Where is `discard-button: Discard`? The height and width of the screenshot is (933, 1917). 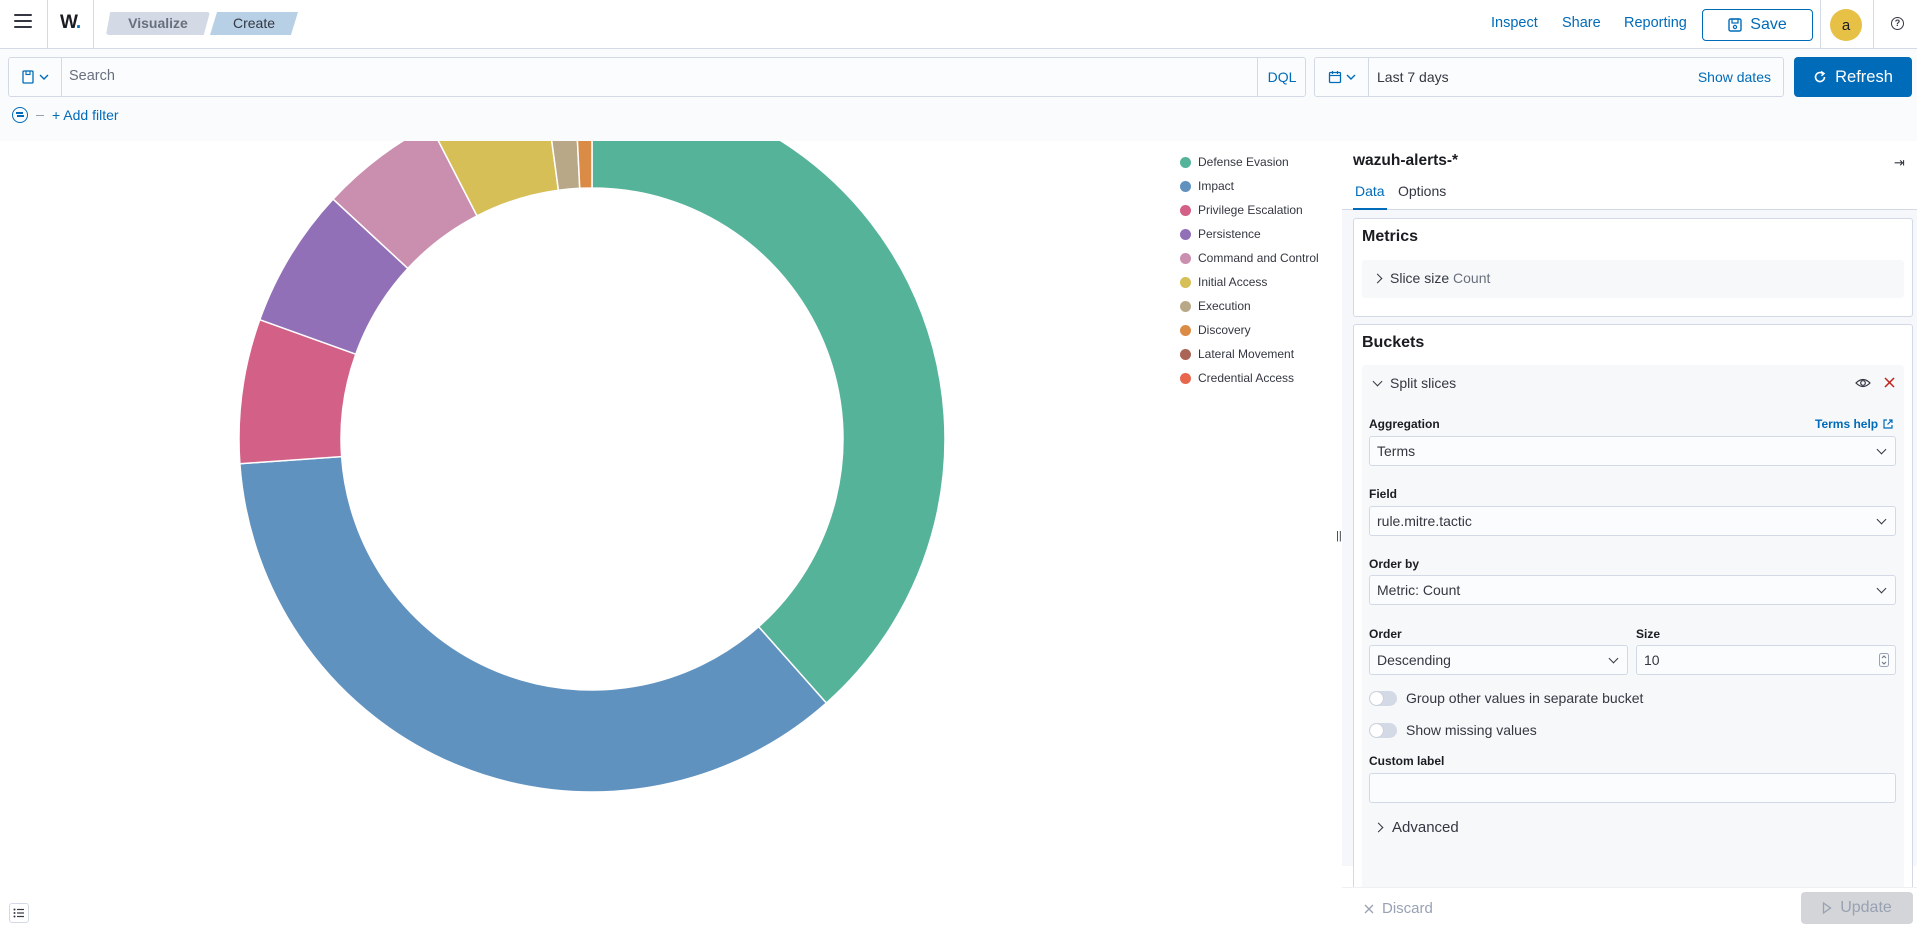 discard-button: Discard is located at coordinates (1398, 908).